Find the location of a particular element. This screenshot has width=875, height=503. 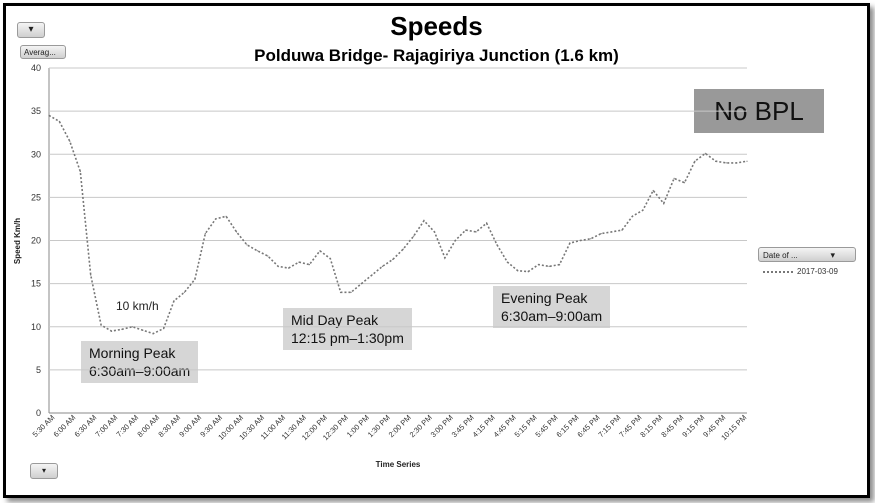

y-tick-label: 15 is located at coordinates (36, 284).